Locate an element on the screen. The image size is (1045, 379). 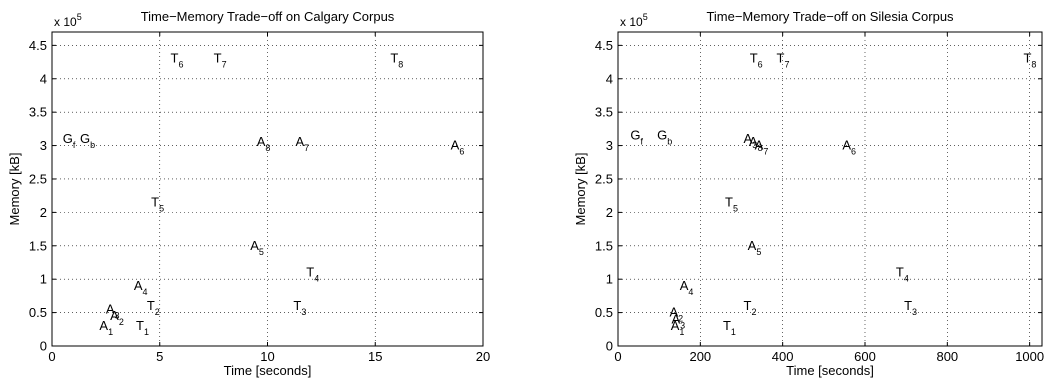
chart-title: Time−Memory Trade−off on Silesia Corpus is located at coordinates (830, 16).